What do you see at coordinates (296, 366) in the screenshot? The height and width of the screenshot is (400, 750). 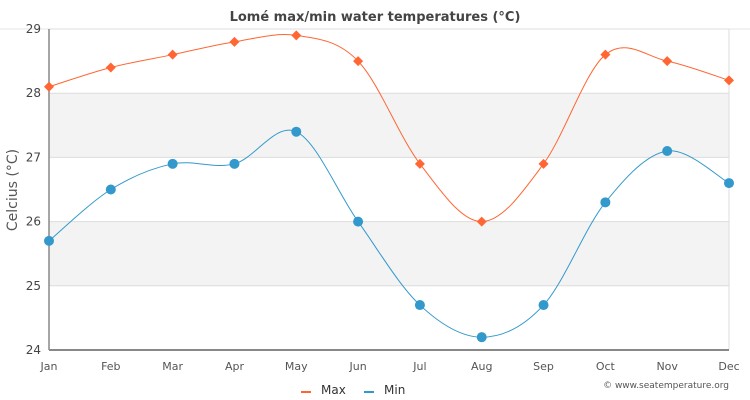 I see `x-tick-label: May` at bounding box center [296, 366].